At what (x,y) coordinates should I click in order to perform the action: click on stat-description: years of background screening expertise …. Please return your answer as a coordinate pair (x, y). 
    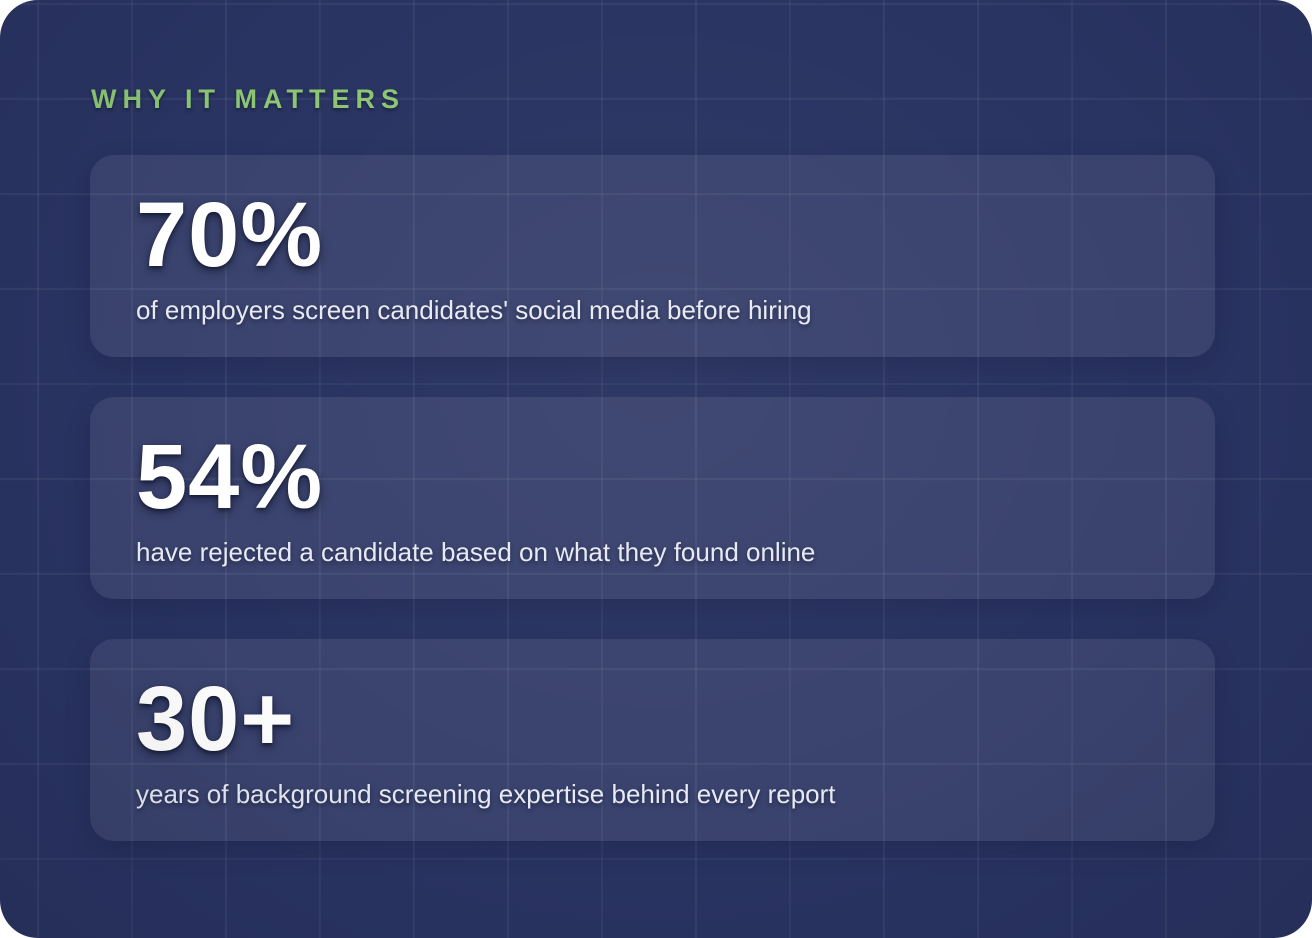
    Looking at the image, I should click on (486, 794).